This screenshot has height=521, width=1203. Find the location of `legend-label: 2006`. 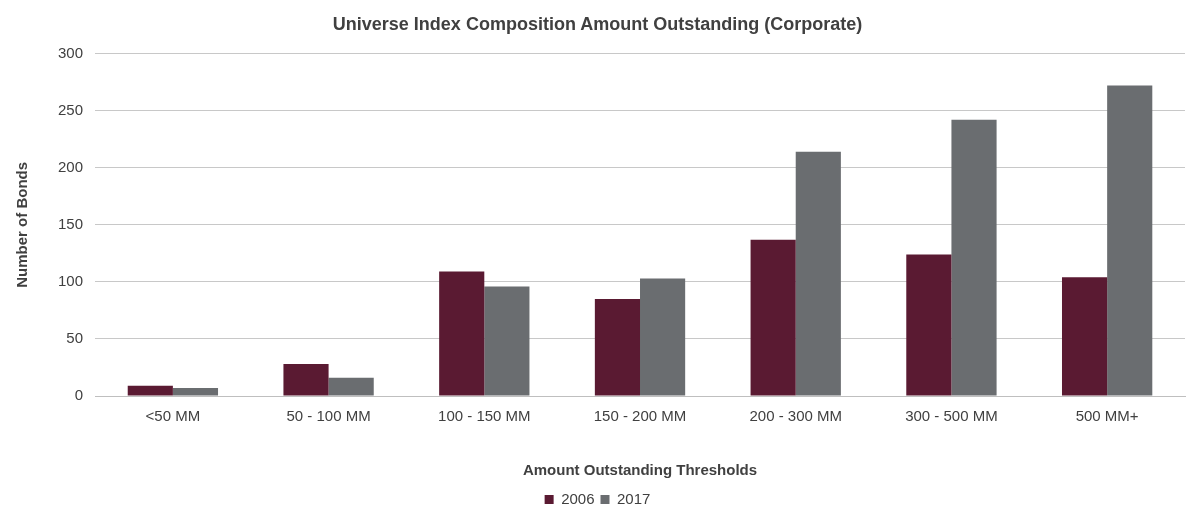

legend-label: 2006 is located at coordinates (578, 498).